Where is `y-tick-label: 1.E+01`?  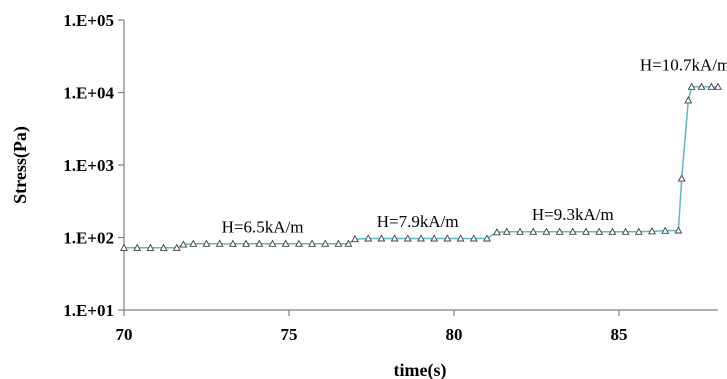 y-tick-label: 1.E+01 is located at coordinates (88, 310).